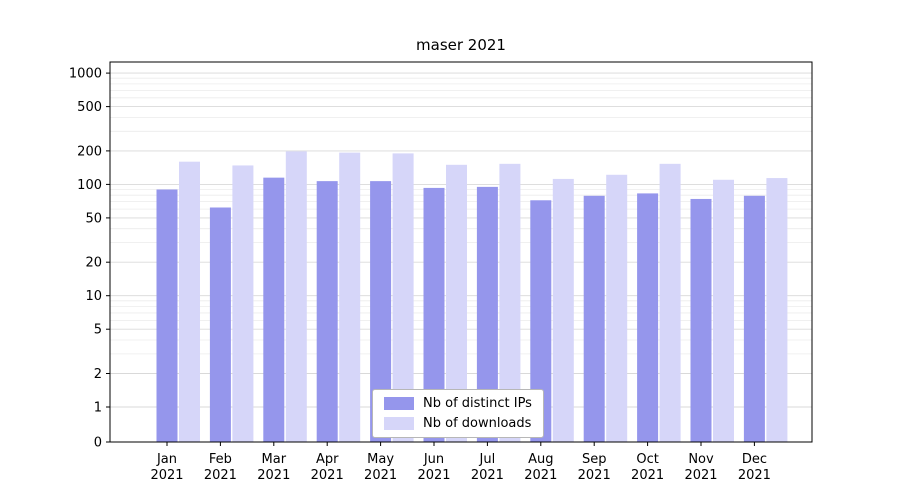 Image resolution: width=900 pixels, height=500 pixels. What do you see at coordinates (477, 423) in the screenshot?
I see `legend-label-downloads: Nb of downloads` at bounding box center [477, 423].